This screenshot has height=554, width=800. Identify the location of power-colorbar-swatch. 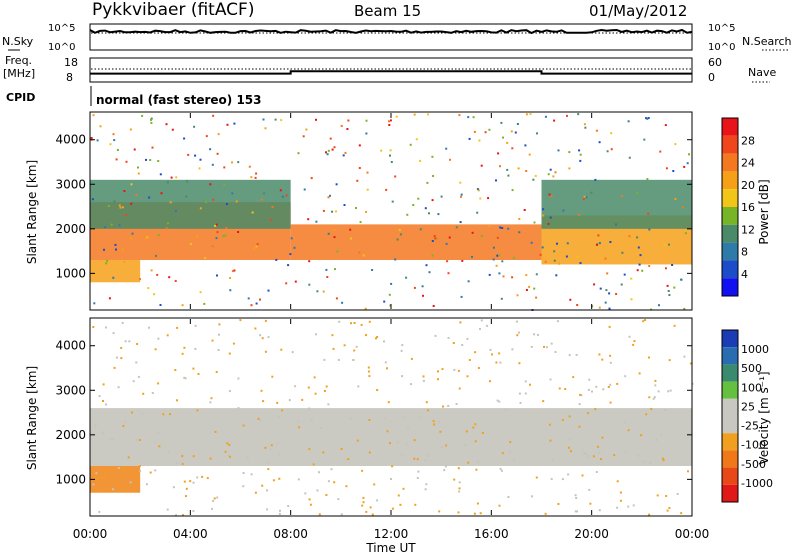
(730, 287).